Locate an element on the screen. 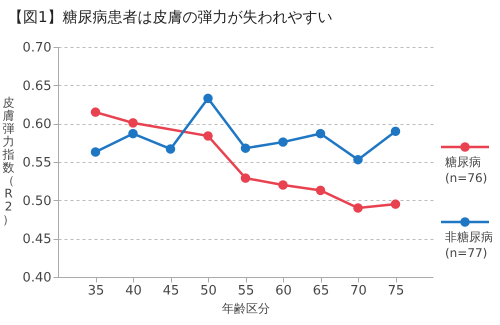  x-axis-title: 年齢区分 is located at coordinates (246, 309).